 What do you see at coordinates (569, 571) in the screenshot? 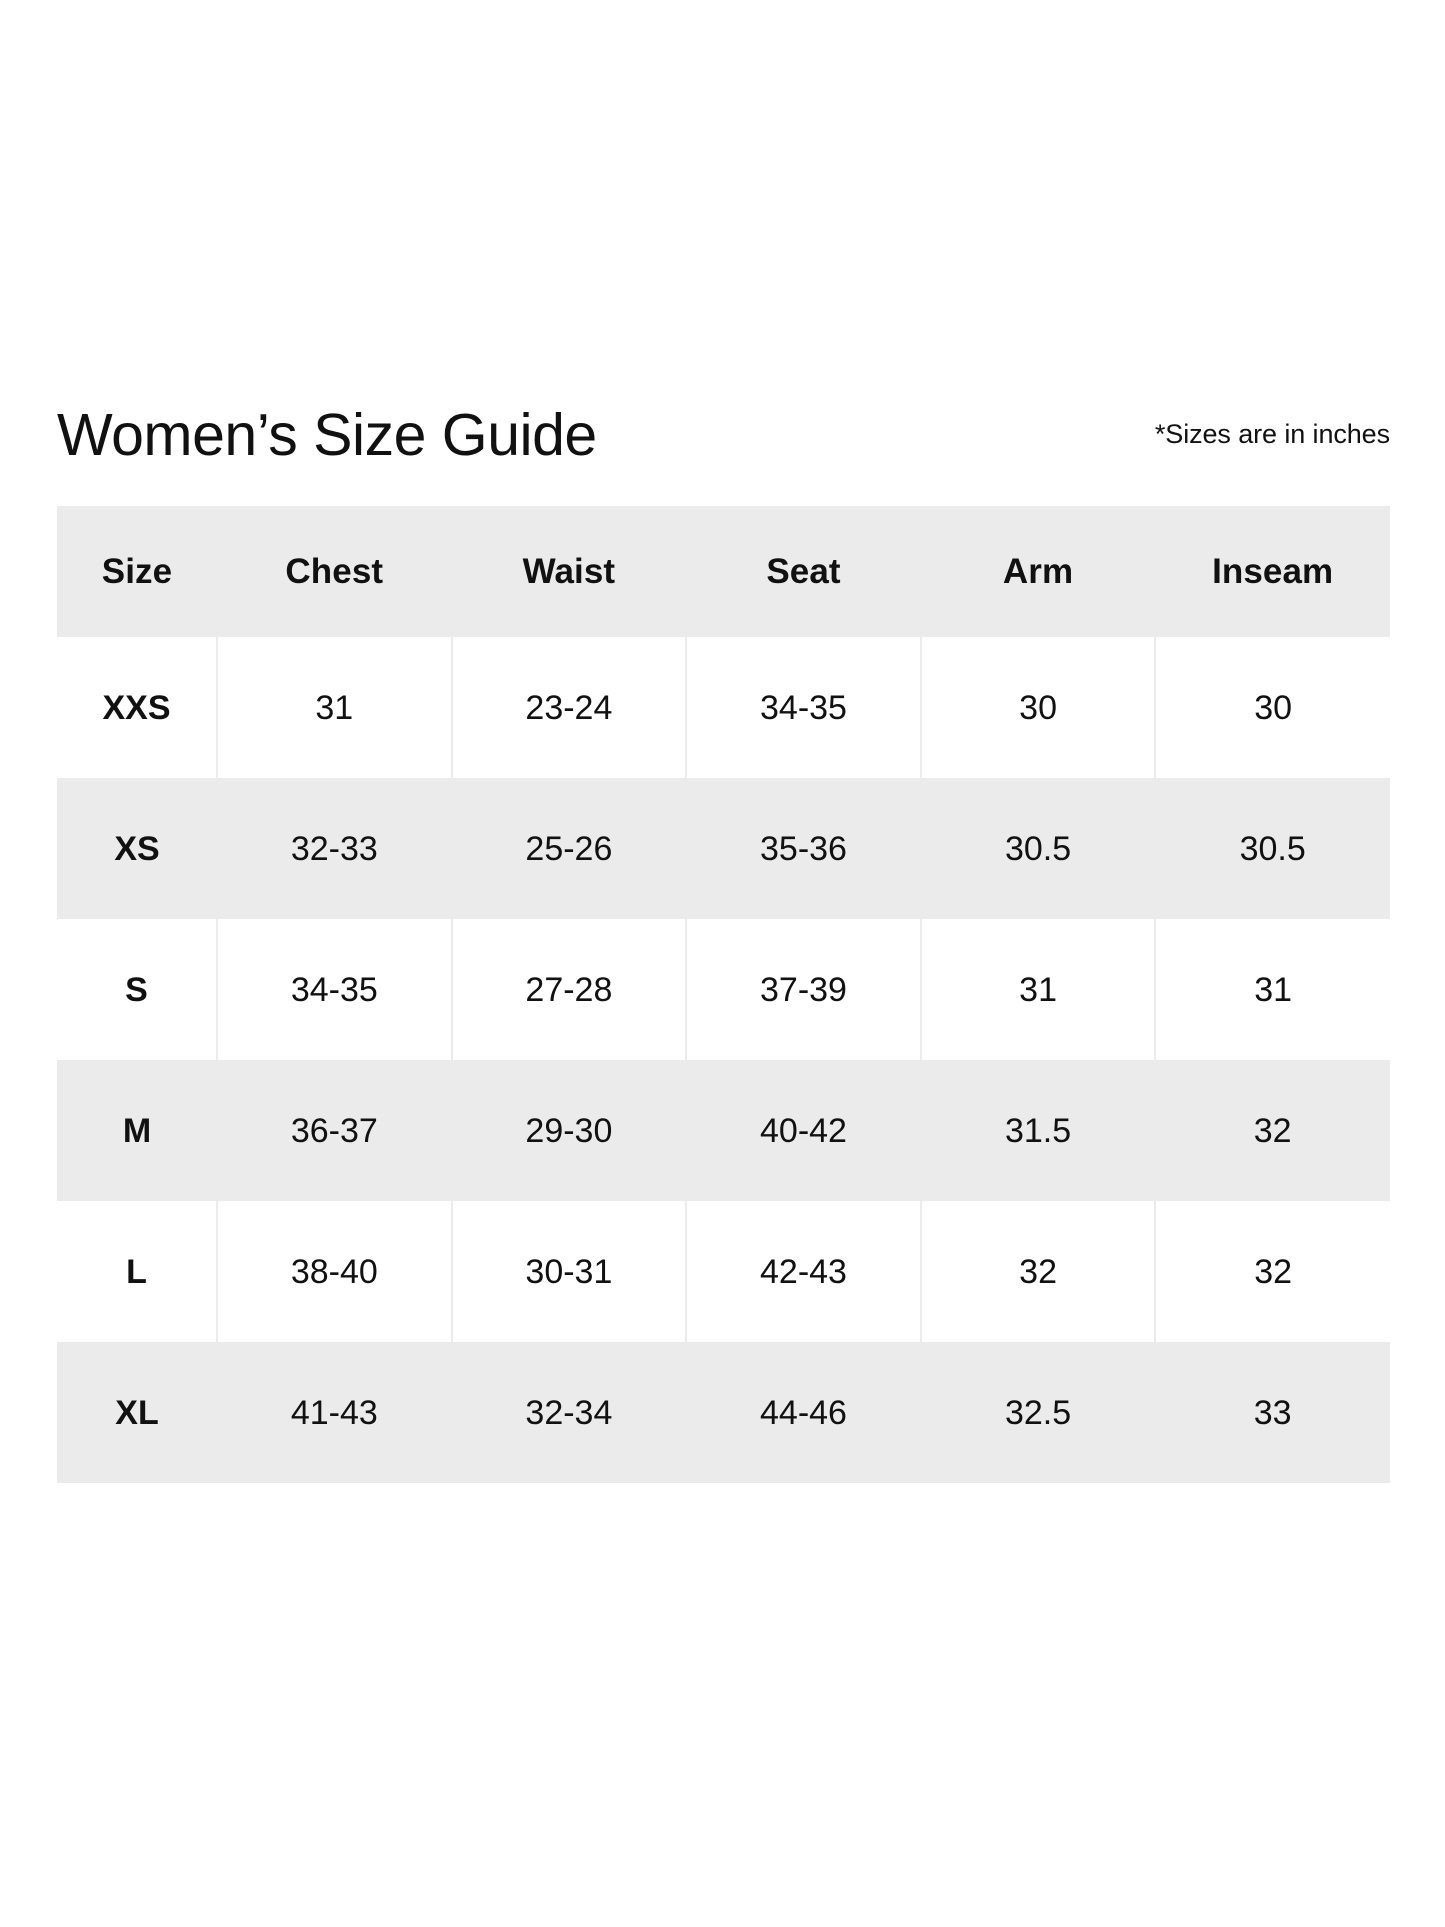
I see `column-header-waist: Waist` at bounding box center [569, 571].